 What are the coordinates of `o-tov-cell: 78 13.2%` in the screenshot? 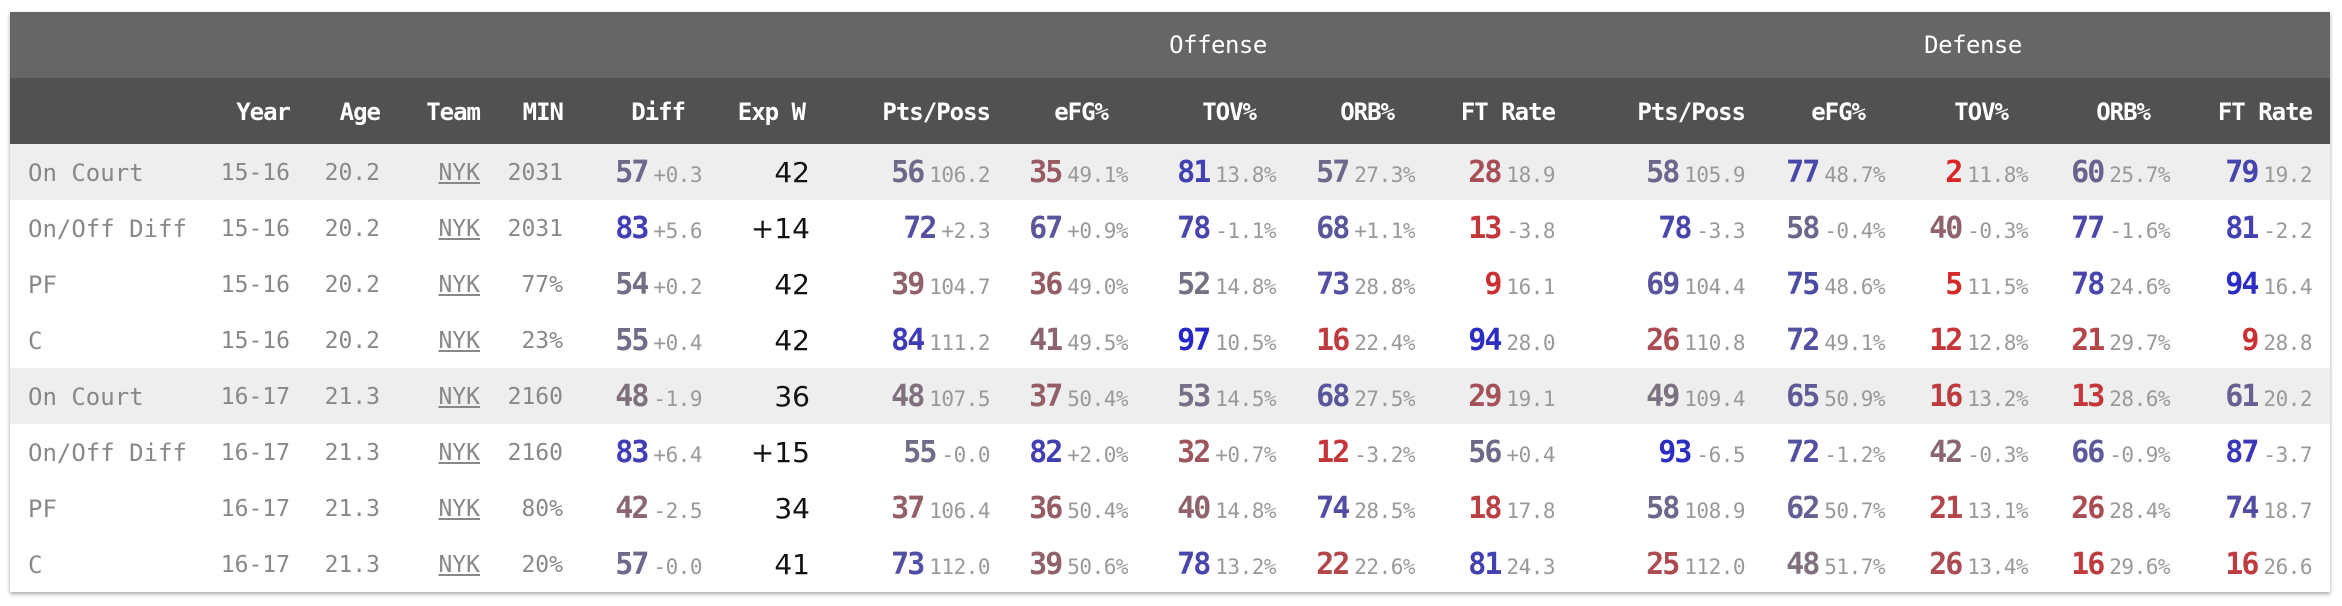 It's located at (1226, 564).